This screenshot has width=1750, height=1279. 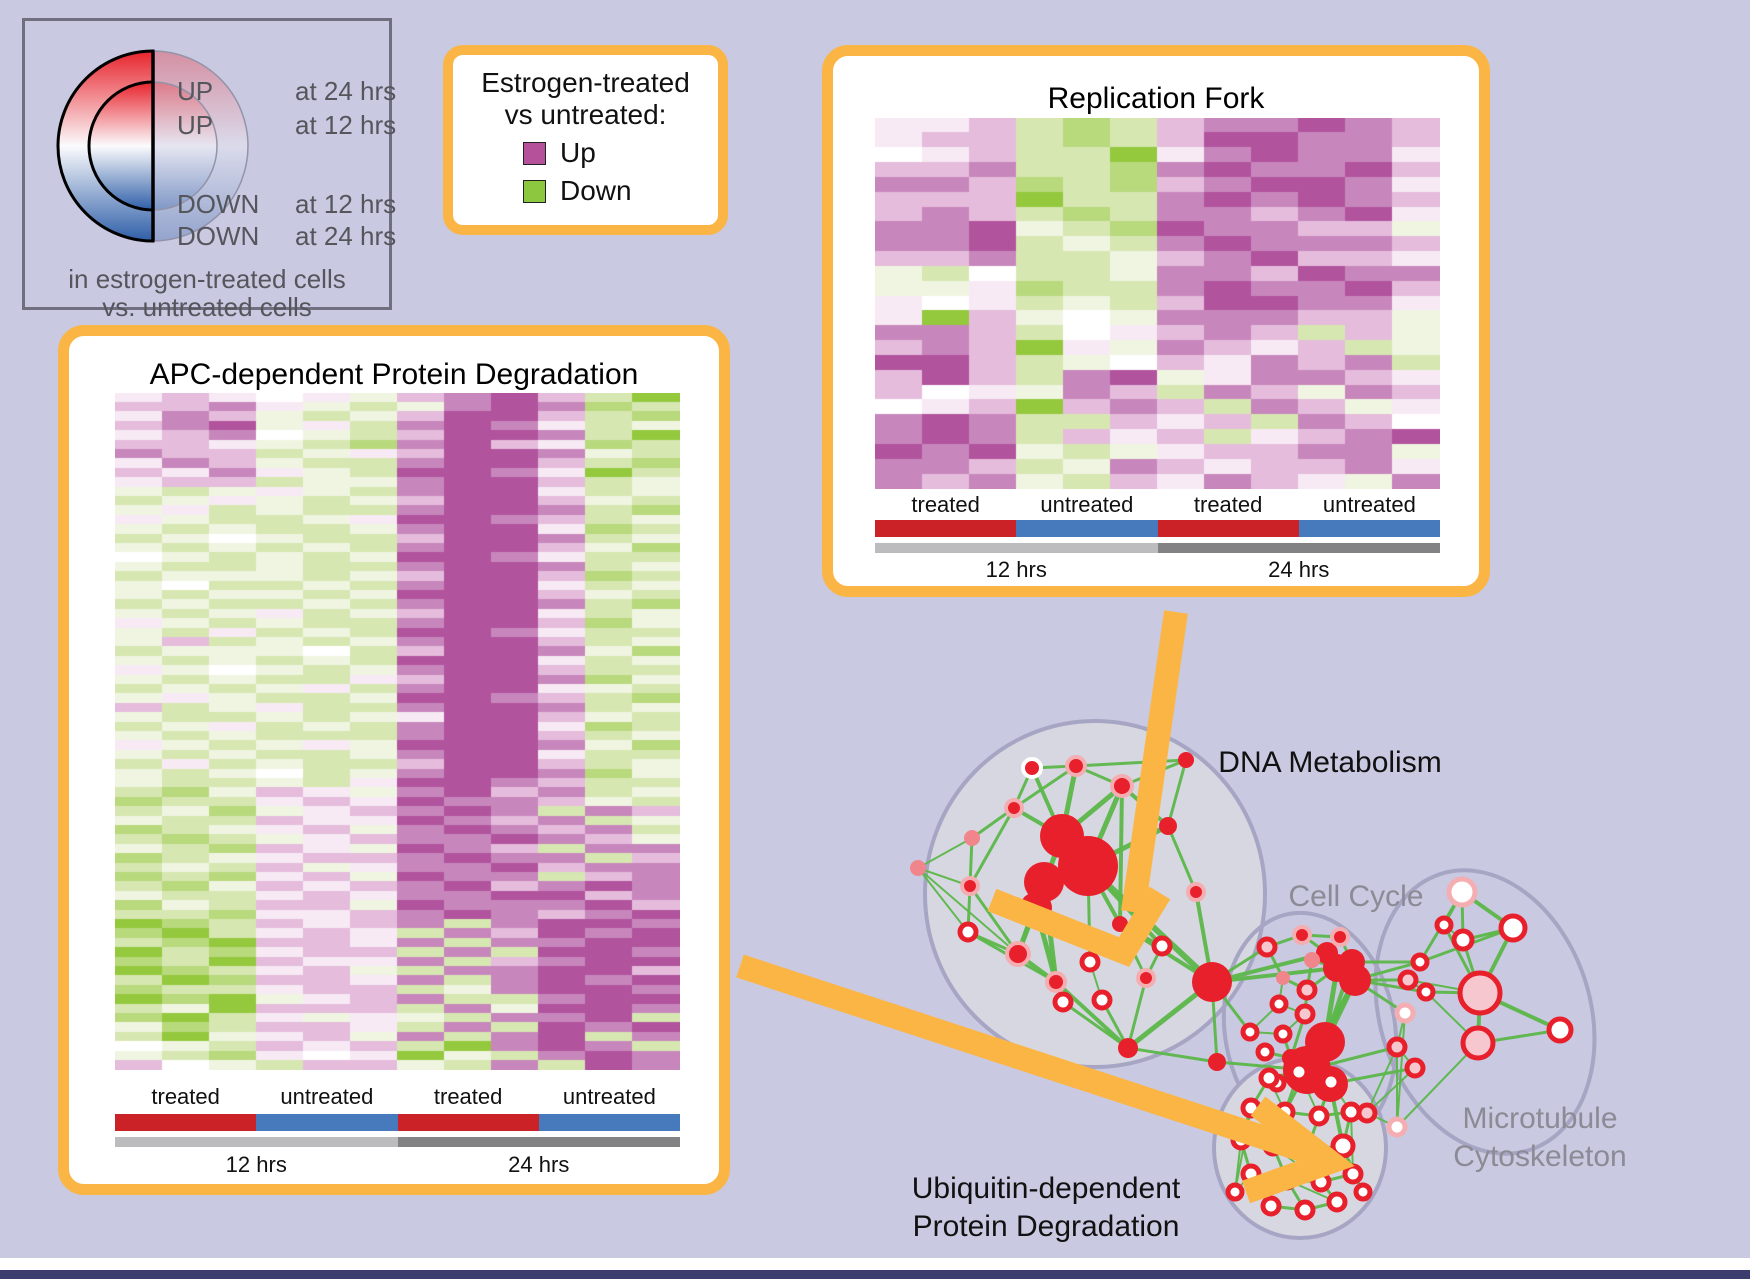 What do you see at coordinates (397, 1122) in the screenshot?
I see `apc-condition-colorbar` at bounding box center [397, 1122].